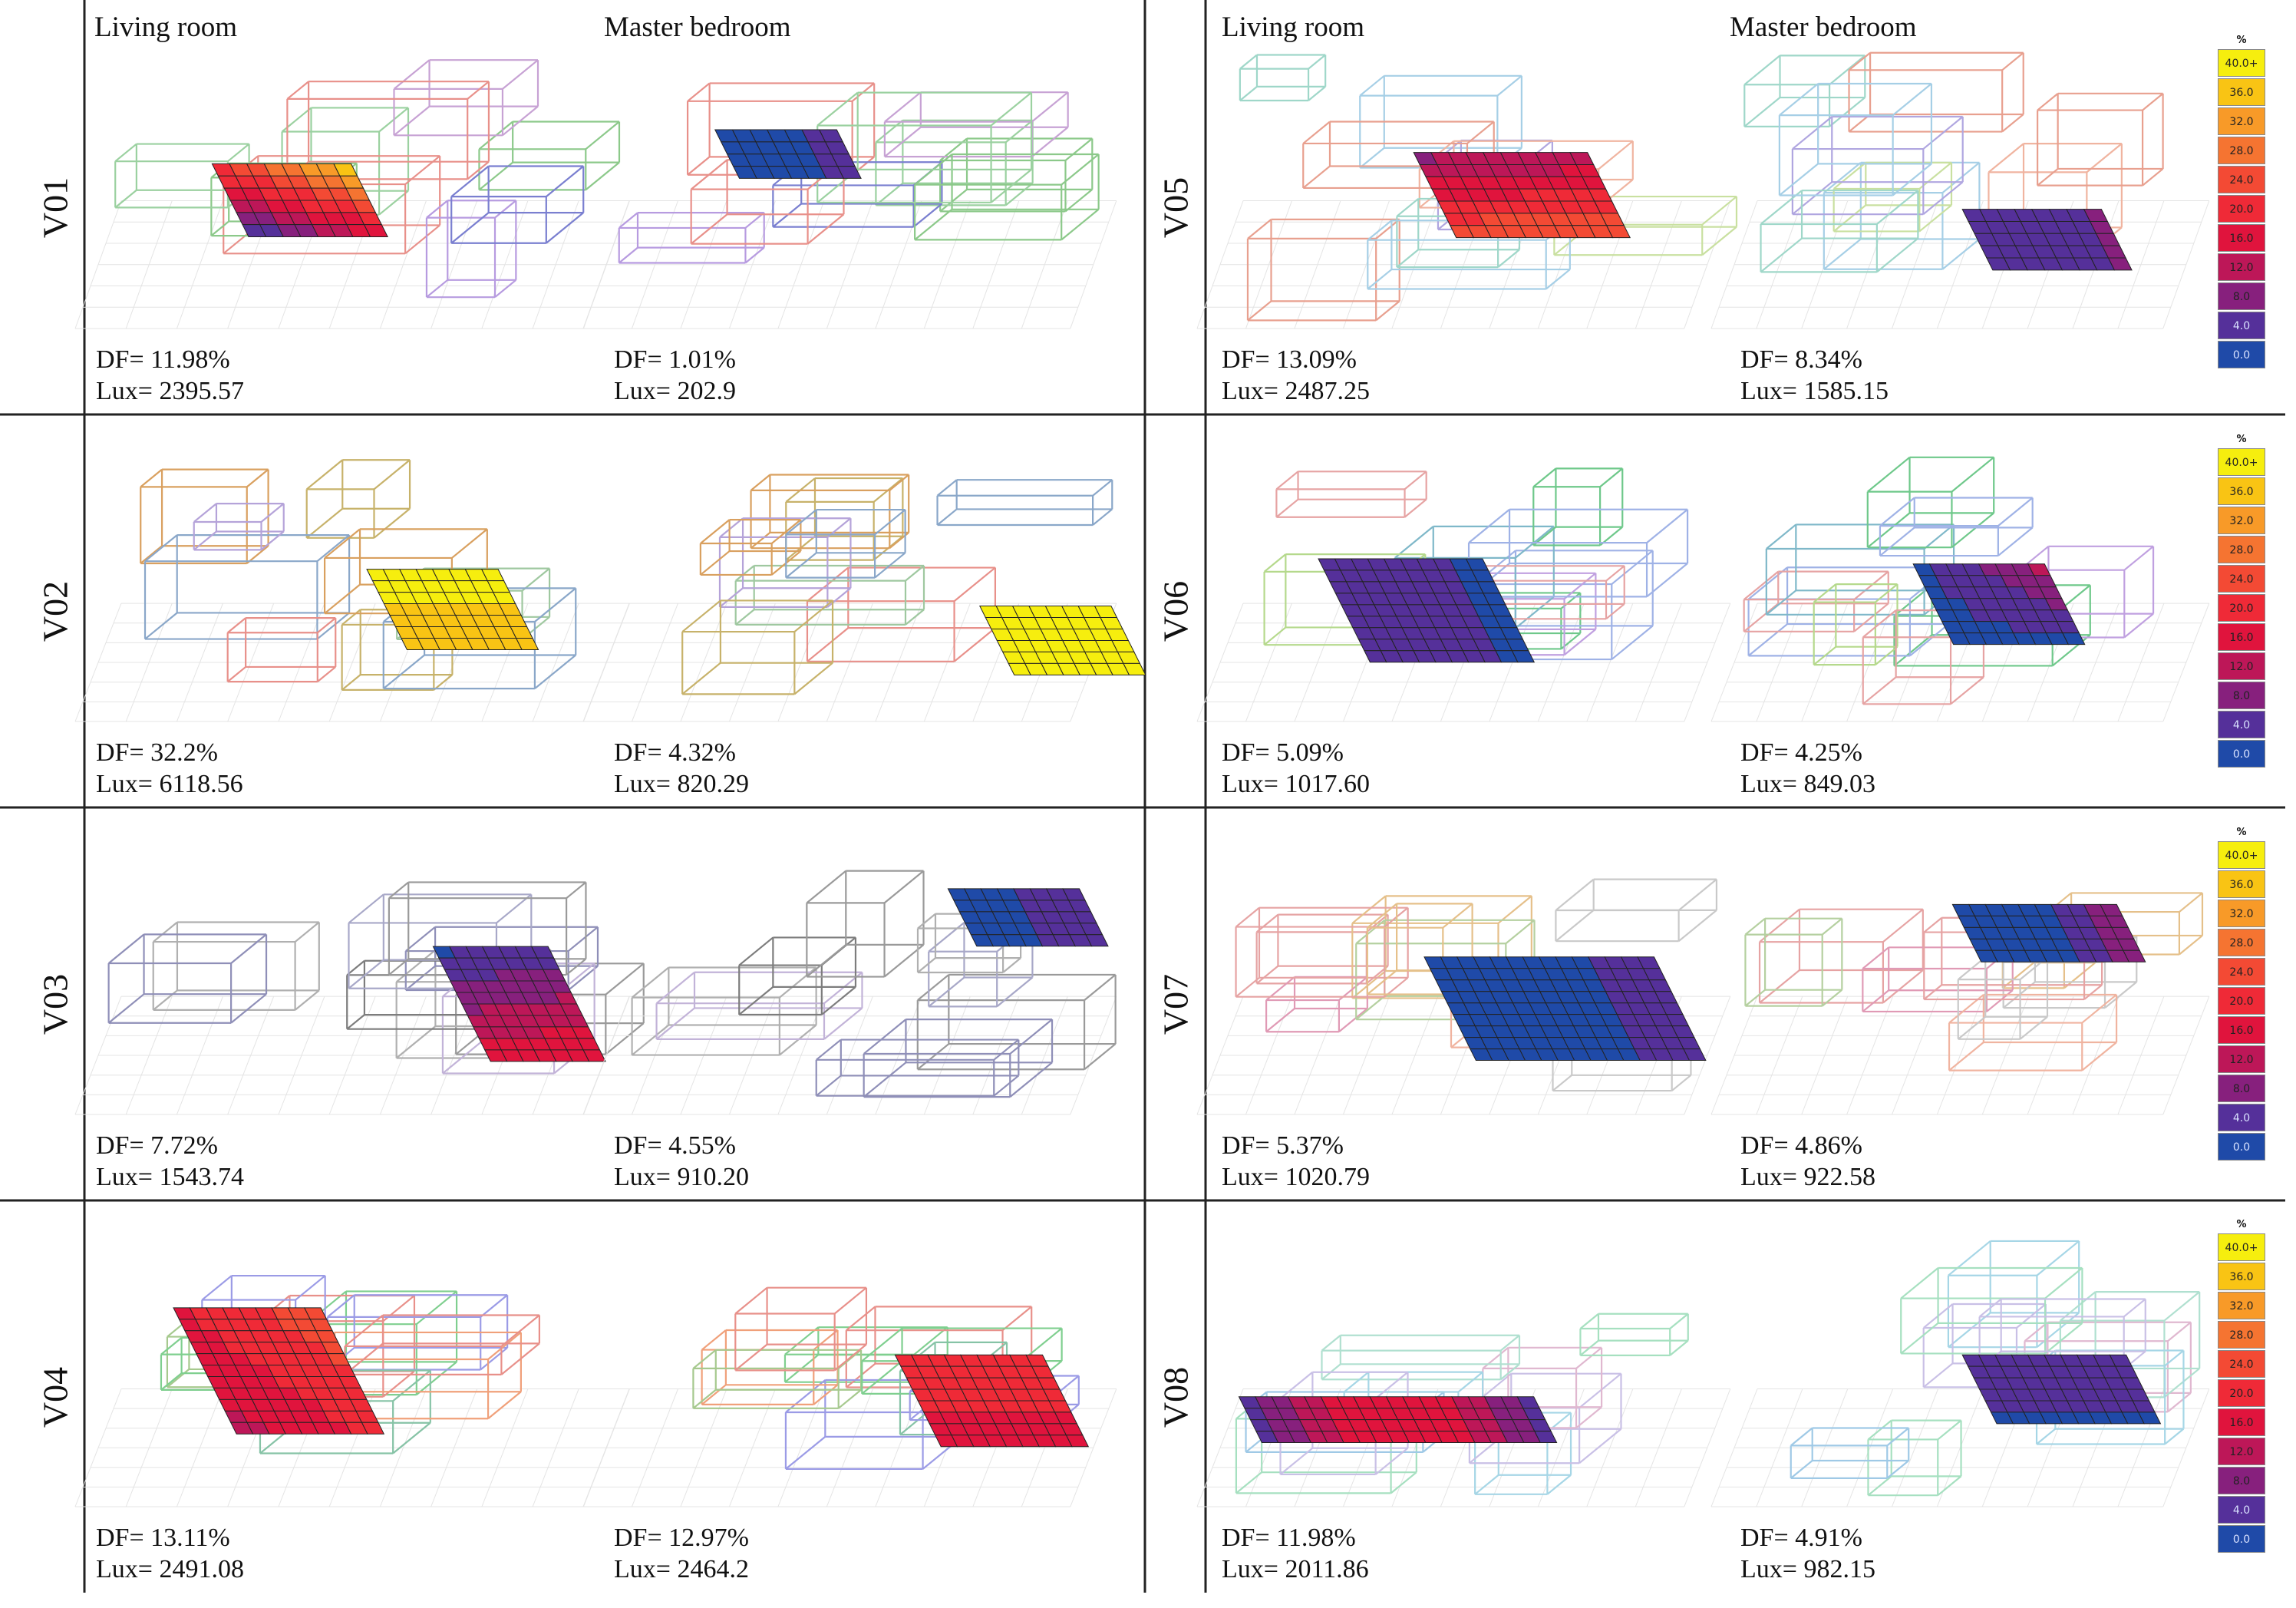  What do you see at coordinates (1296, 1177) in the screenshot?
I see `living-lux-v07: Lux= 1020.79` at bounding box center [1296, 1177].